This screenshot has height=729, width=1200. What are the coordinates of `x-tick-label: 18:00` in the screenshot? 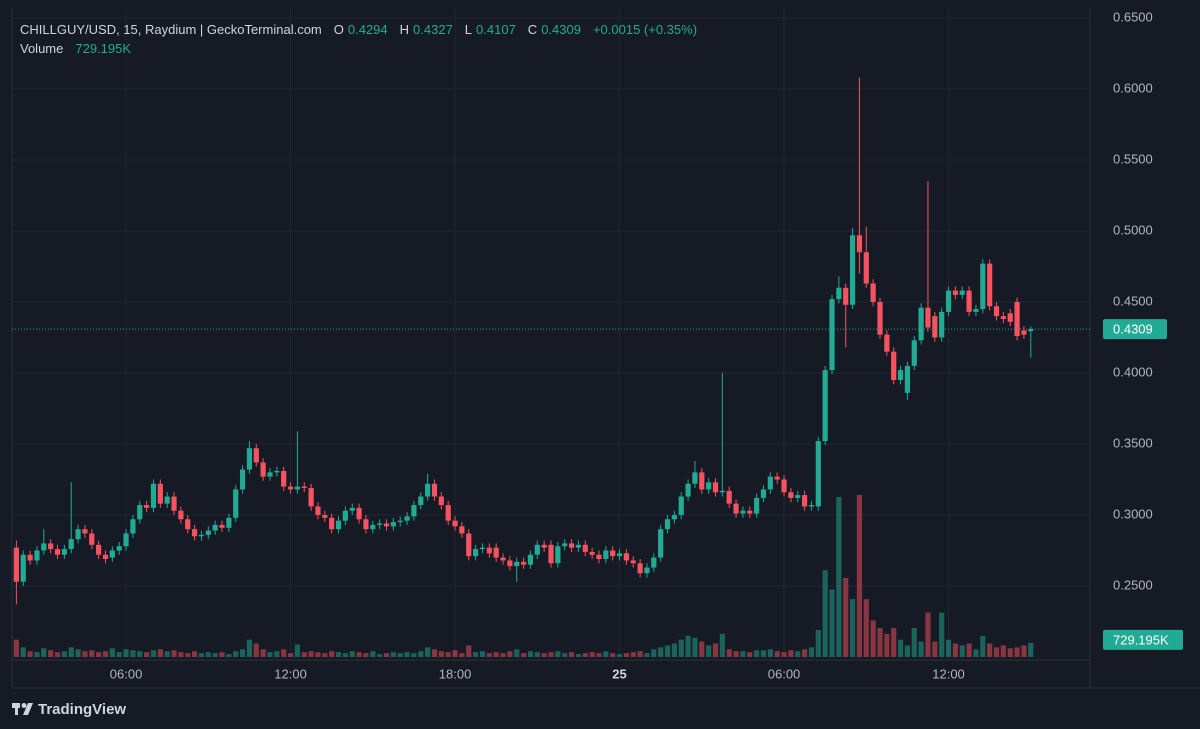 It's located at (455, 673).